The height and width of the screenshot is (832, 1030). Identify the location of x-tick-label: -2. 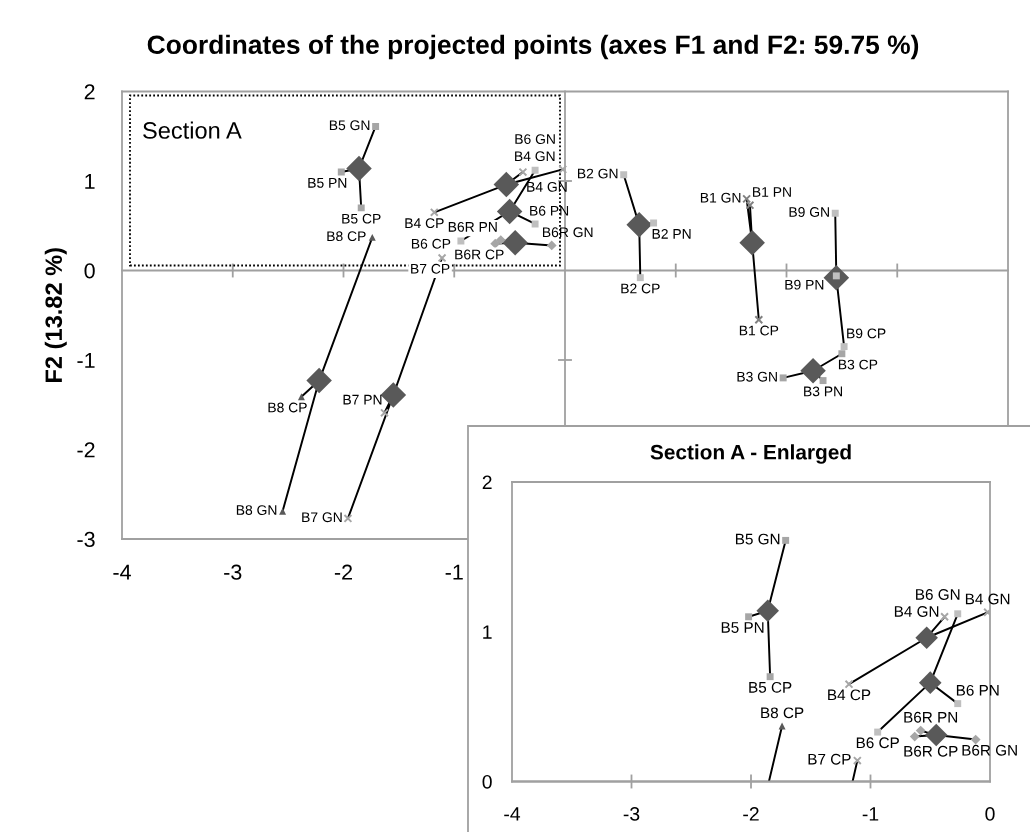
(751, 814).